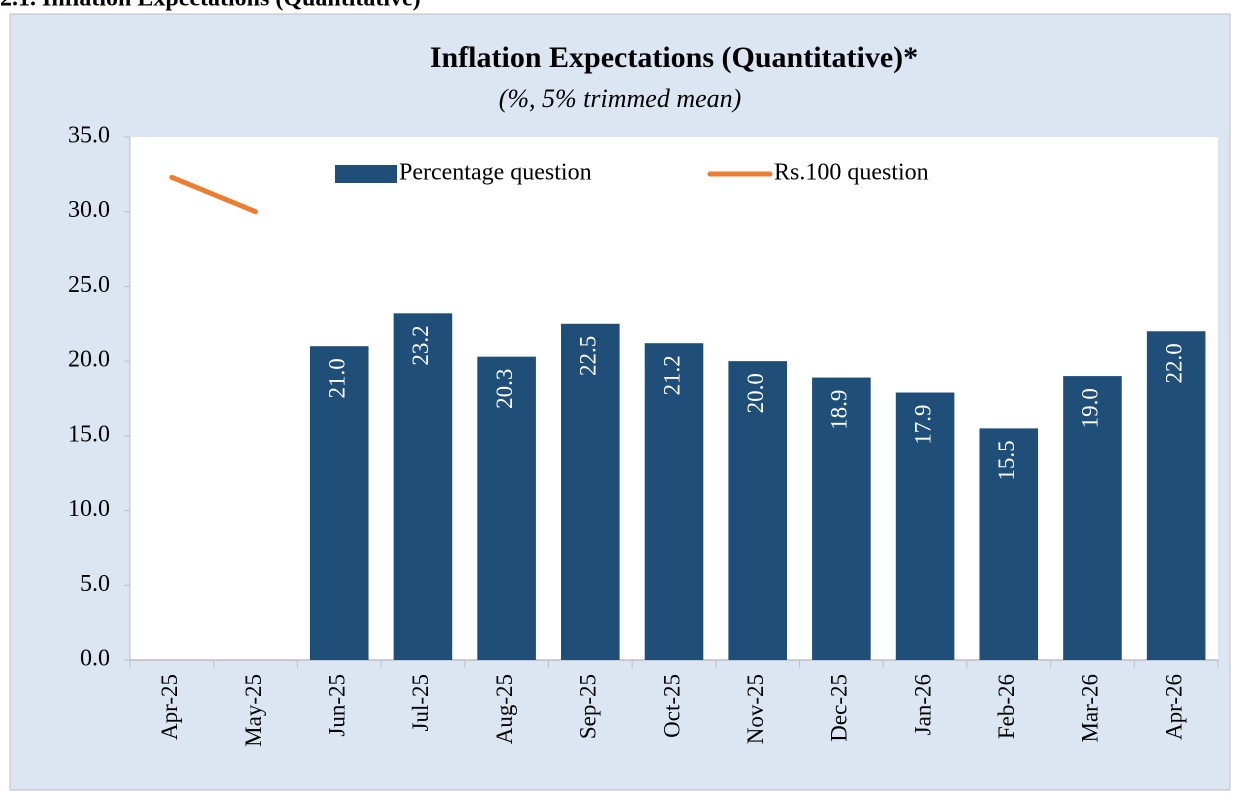 The height and width of the screenshot is (800, 1237). What do you see at coordinates (755, 709) in the screenshot?
I see `x-tick-label: Nov-25` at bounding box center [755, 709].